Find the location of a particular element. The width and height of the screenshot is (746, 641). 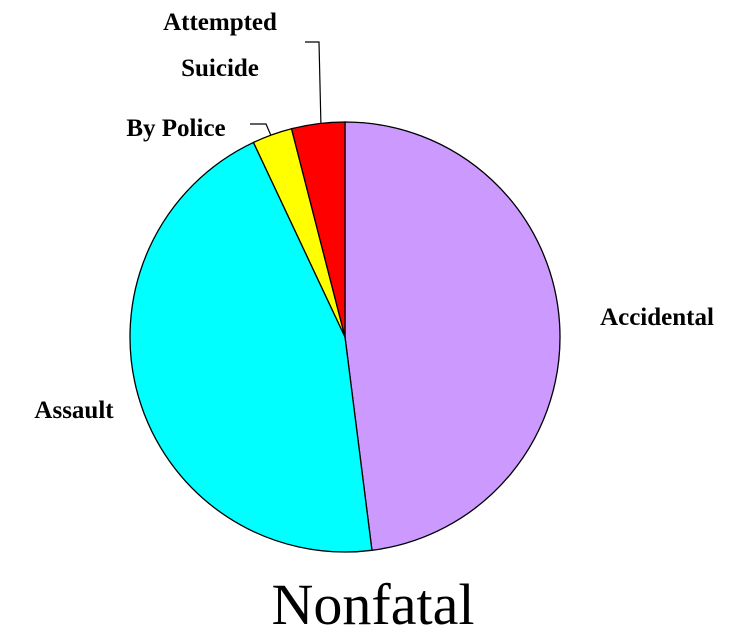

chart-title: Nonfatal is located at coordinates (373, 604).